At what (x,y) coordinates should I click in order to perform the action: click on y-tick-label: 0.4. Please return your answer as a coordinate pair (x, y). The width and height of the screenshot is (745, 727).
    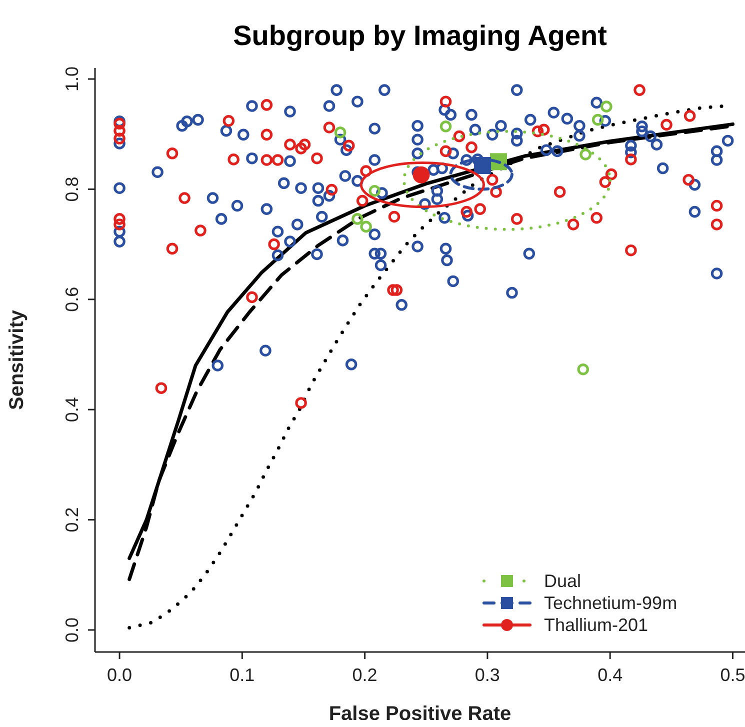
    Looking at the image, I should click on (72, 409).